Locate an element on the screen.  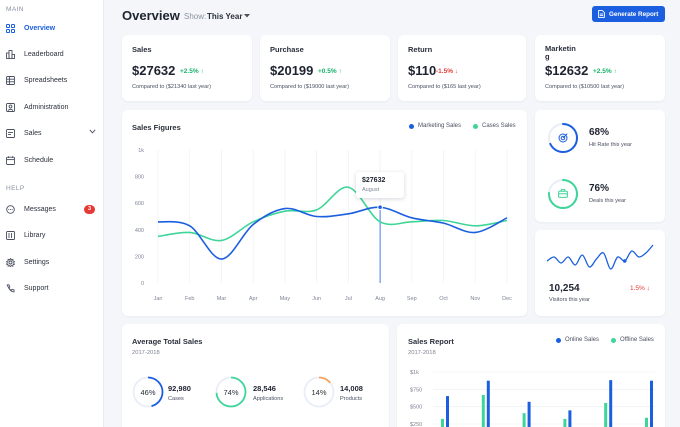
stat-change: +2.5% ↑ is located at coordinates (192, 71).